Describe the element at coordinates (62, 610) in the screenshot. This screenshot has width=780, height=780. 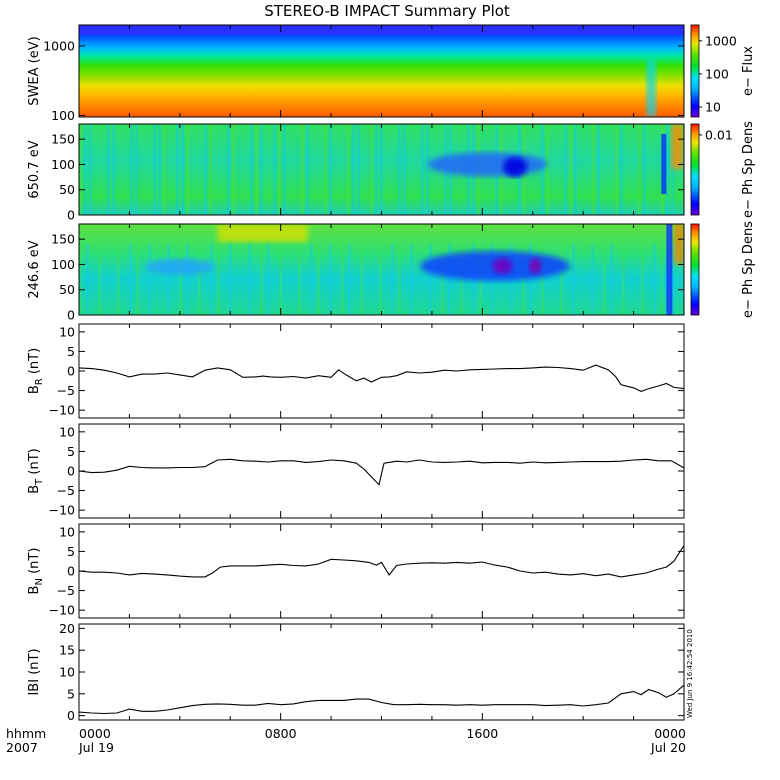
I see `y-tick-label: −10` at that location.